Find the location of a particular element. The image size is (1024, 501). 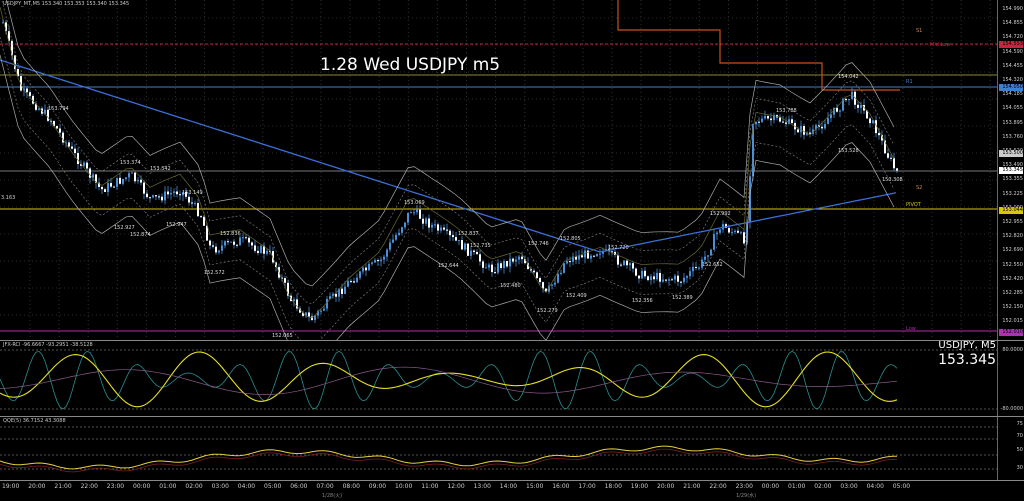

time-tick: 00:00 is located at coordinates (142, 486).